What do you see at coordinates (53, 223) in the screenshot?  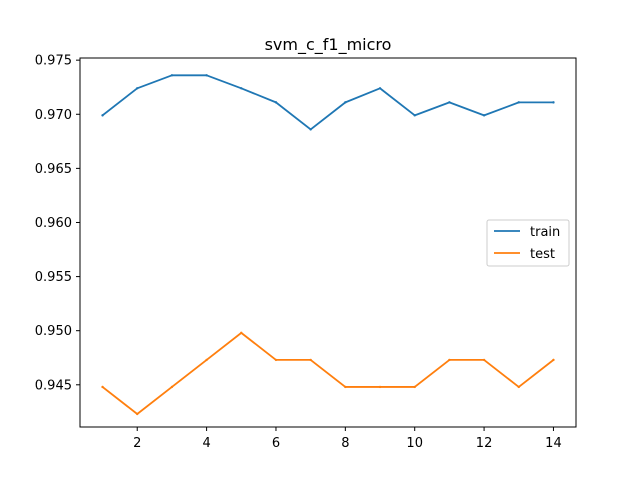 I see `y-tick-label-0.96: 0.960` at bounding box center [53, 223].